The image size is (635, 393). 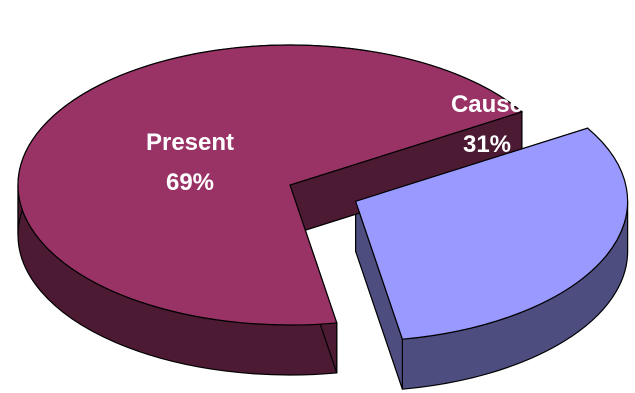 I want to click on slice-label-present: Present, so click(x=190, y=142).